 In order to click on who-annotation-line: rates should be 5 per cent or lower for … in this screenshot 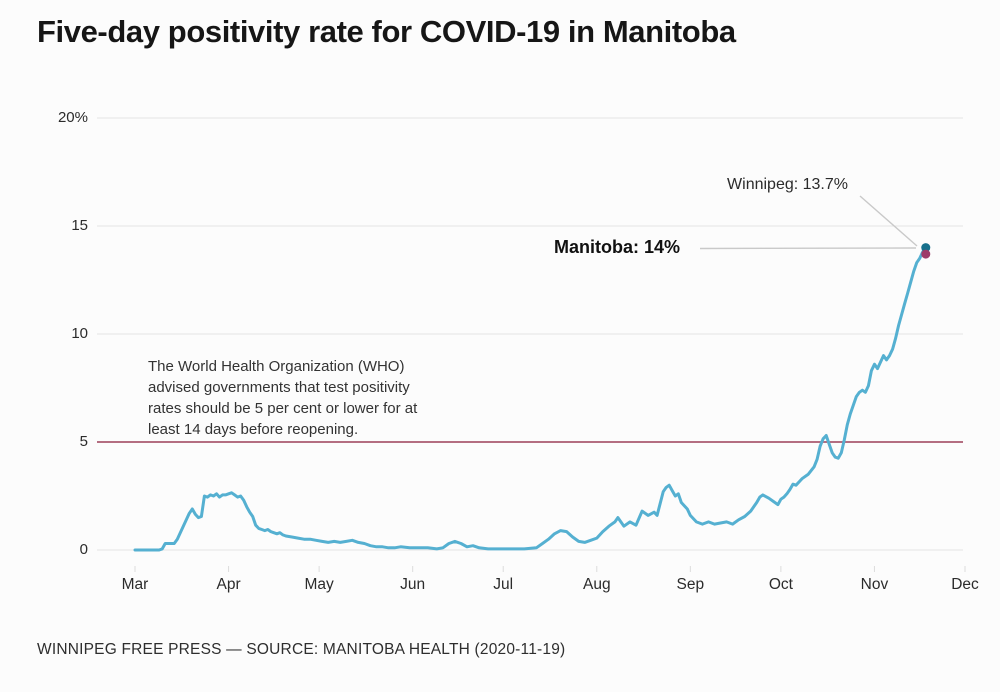, I will do `click(283, 408)`.